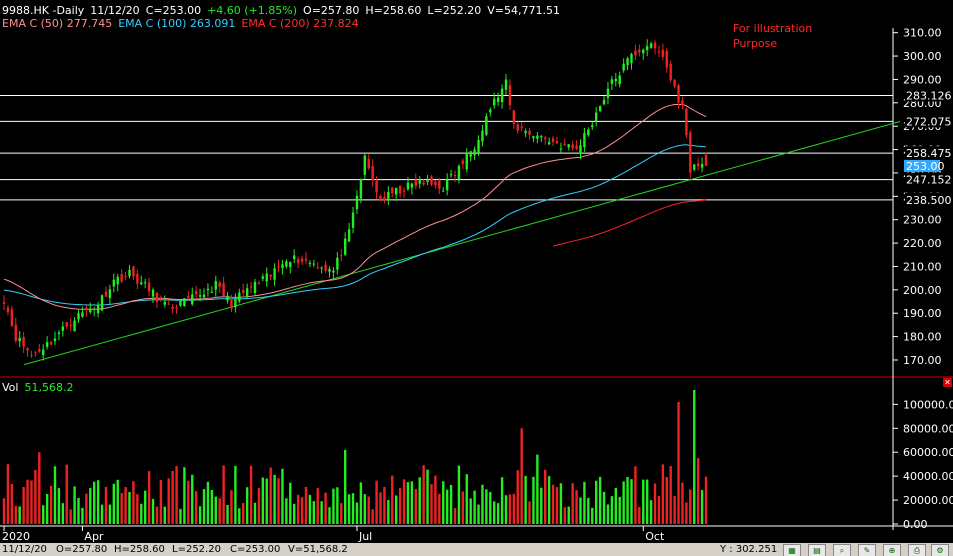 The height and width of the screenshot is (556, 953). Describe the element at coordinates (454, 10) in the screenshot. I see `low-label: L=252.20` at that location.